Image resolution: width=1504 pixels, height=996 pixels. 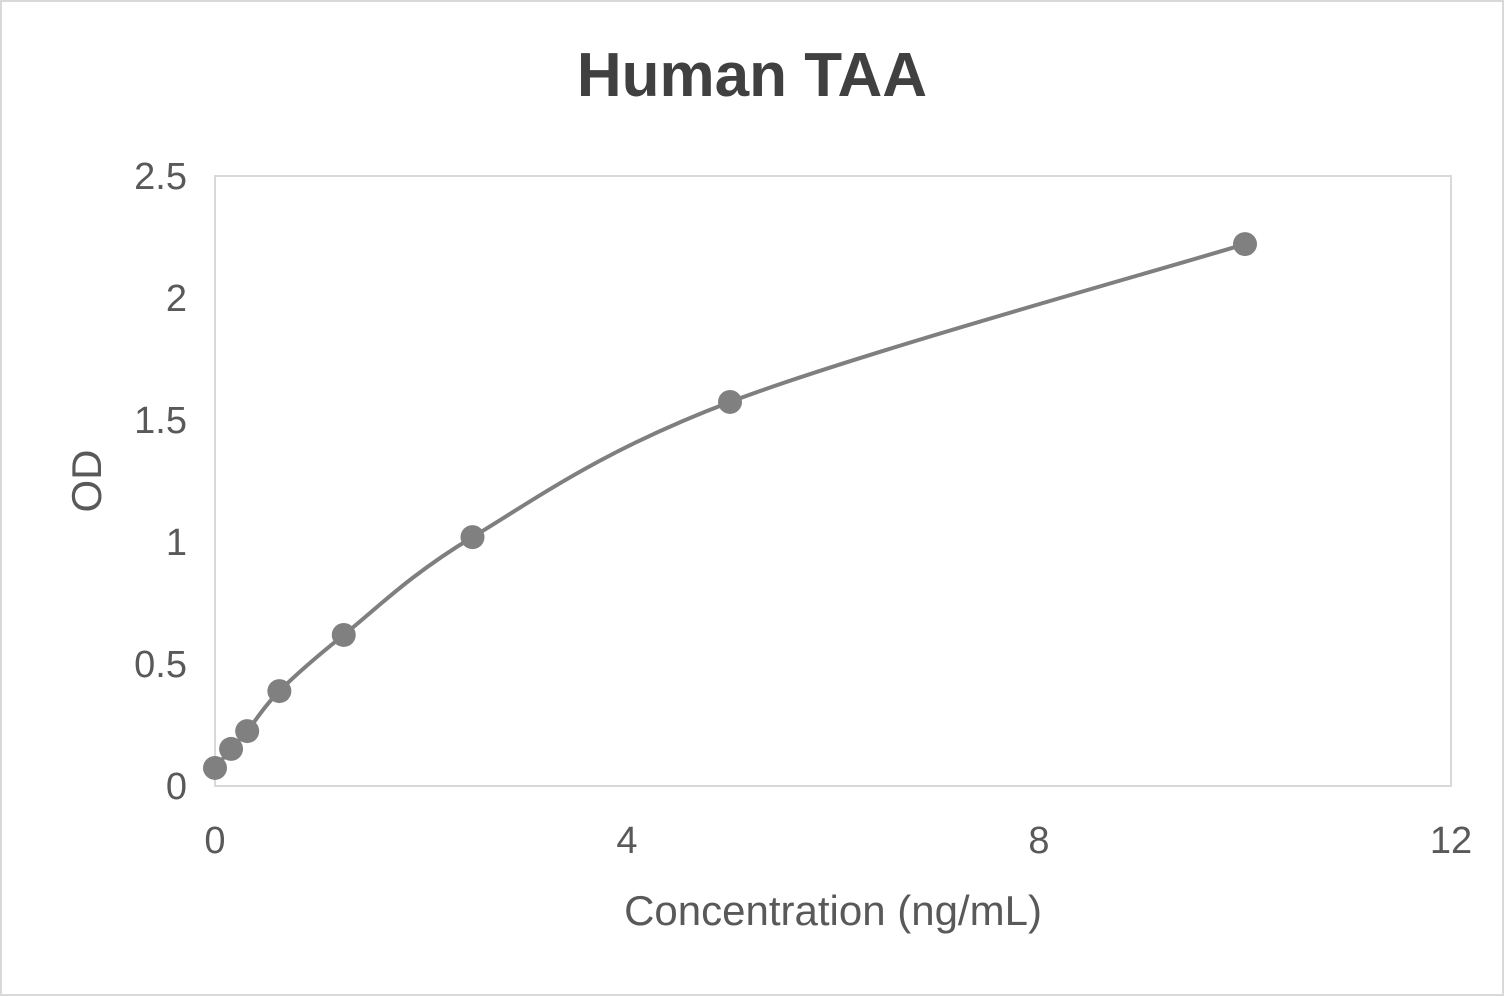 I want to click on x-axis-label: Concentration (ng/mL), so click(x=833, y=910).